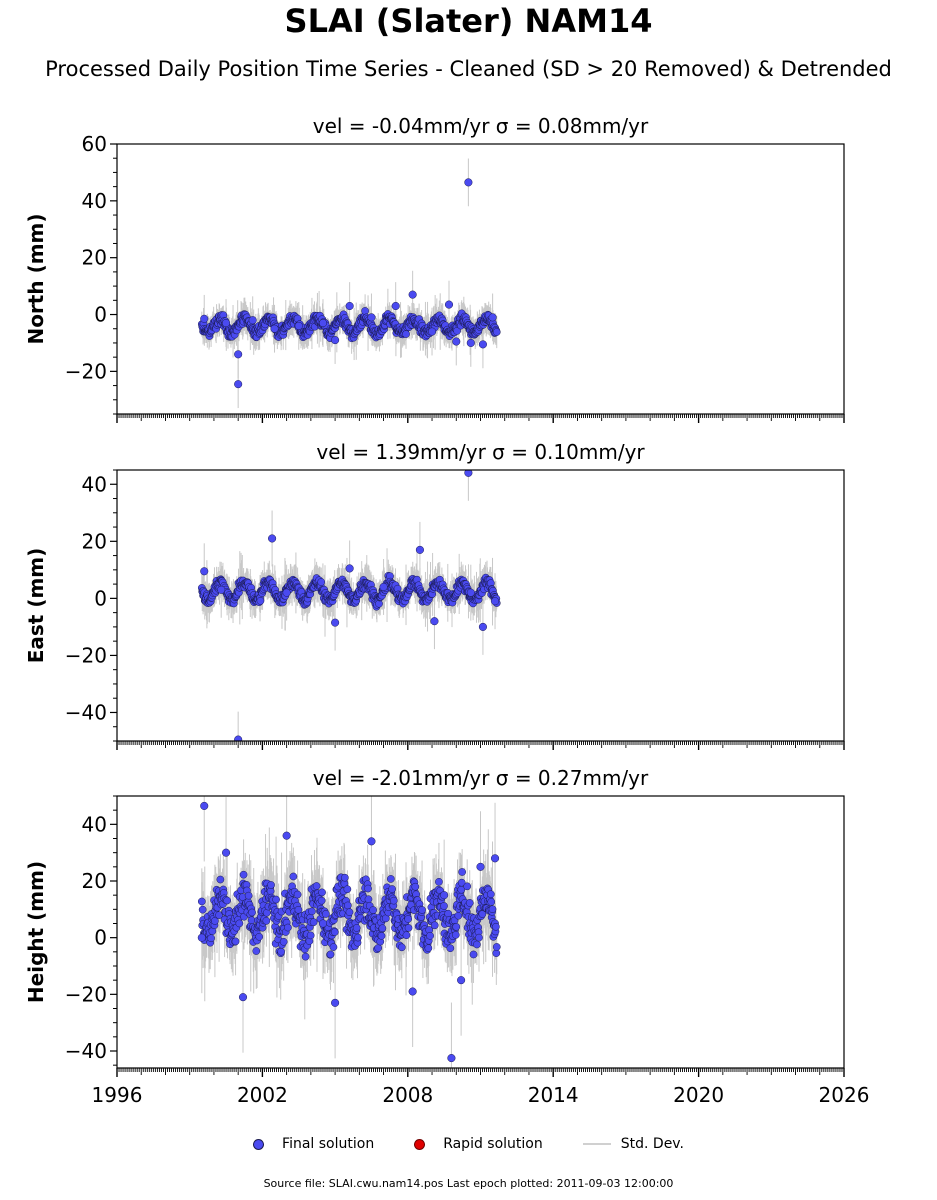 The width and height of the screenshot is (937, 1200). I want to click on data-points, so click(349, 283).